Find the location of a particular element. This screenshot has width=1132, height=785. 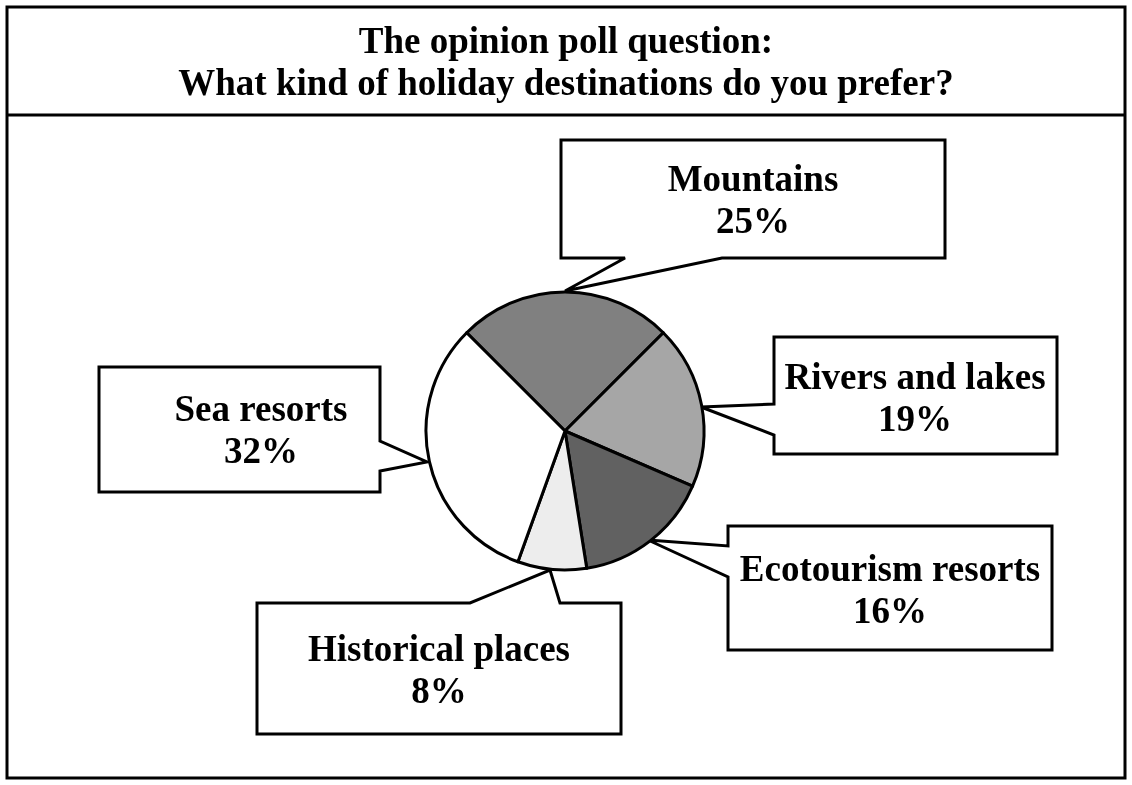

data-label: 19% is located at coordinates (915, 418).